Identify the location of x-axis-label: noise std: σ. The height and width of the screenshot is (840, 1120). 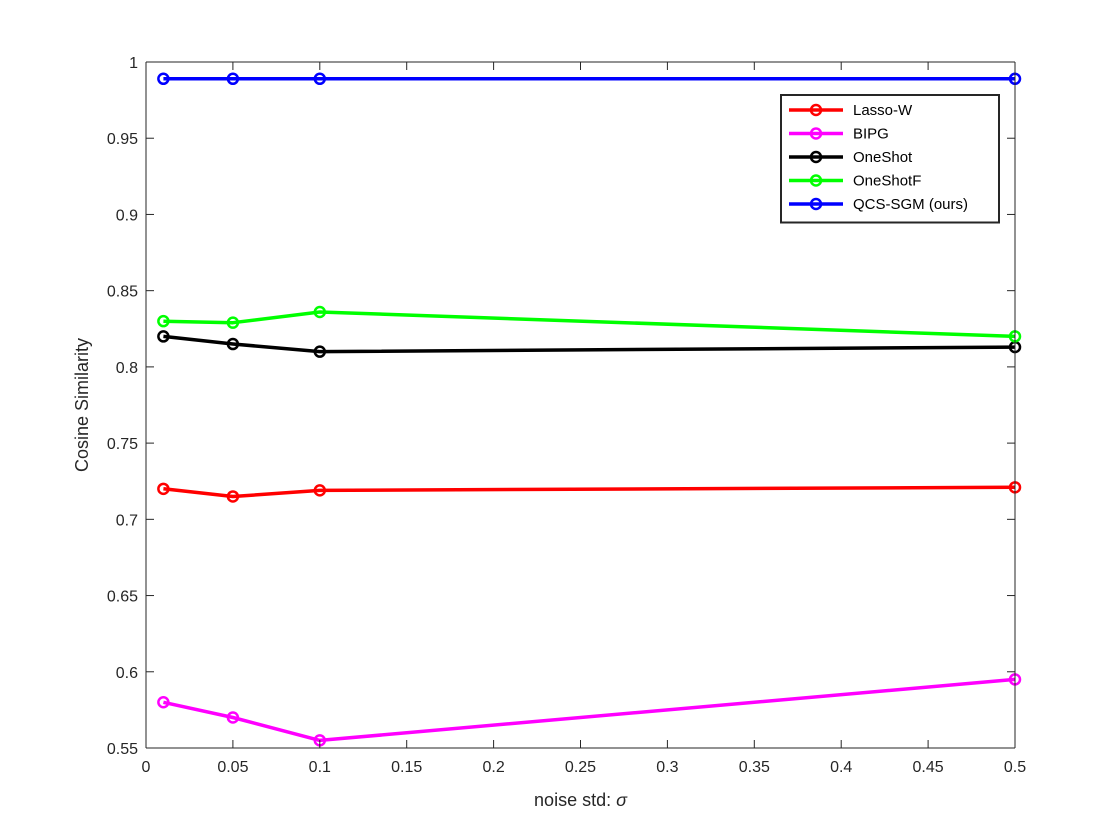
(581, 800).